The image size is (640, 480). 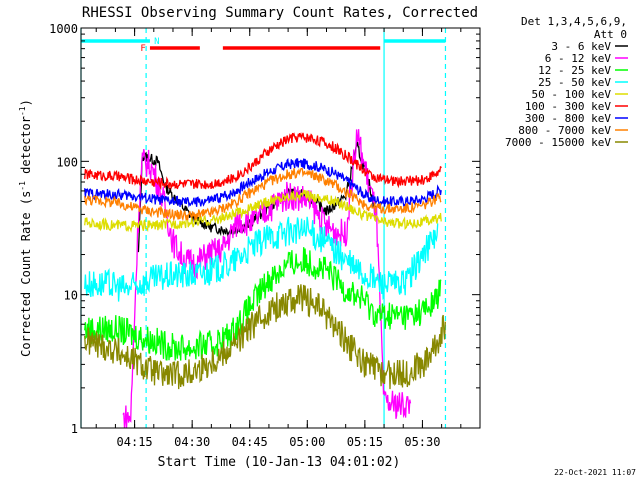 What do you see at coordinates (156, 42) in the screenshot?
I see `flag-label-n: N` at bounding box center [156, 42].